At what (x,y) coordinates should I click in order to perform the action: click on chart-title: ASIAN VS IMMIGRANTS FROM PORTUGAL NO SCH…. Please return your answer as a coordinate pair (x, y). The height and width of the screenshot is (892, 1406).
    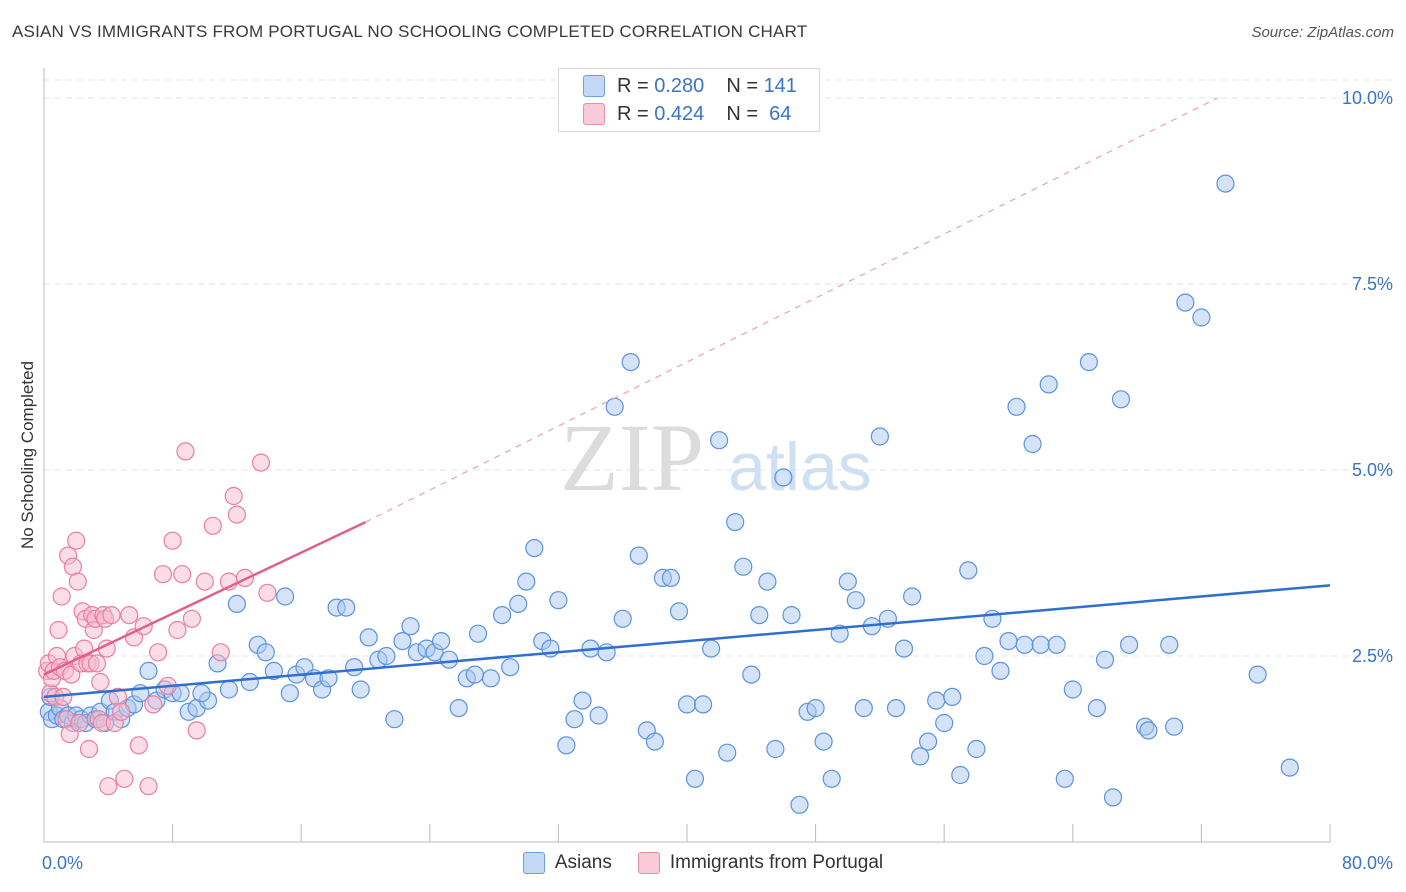
    Looking at the image, I should click on (410, 31).